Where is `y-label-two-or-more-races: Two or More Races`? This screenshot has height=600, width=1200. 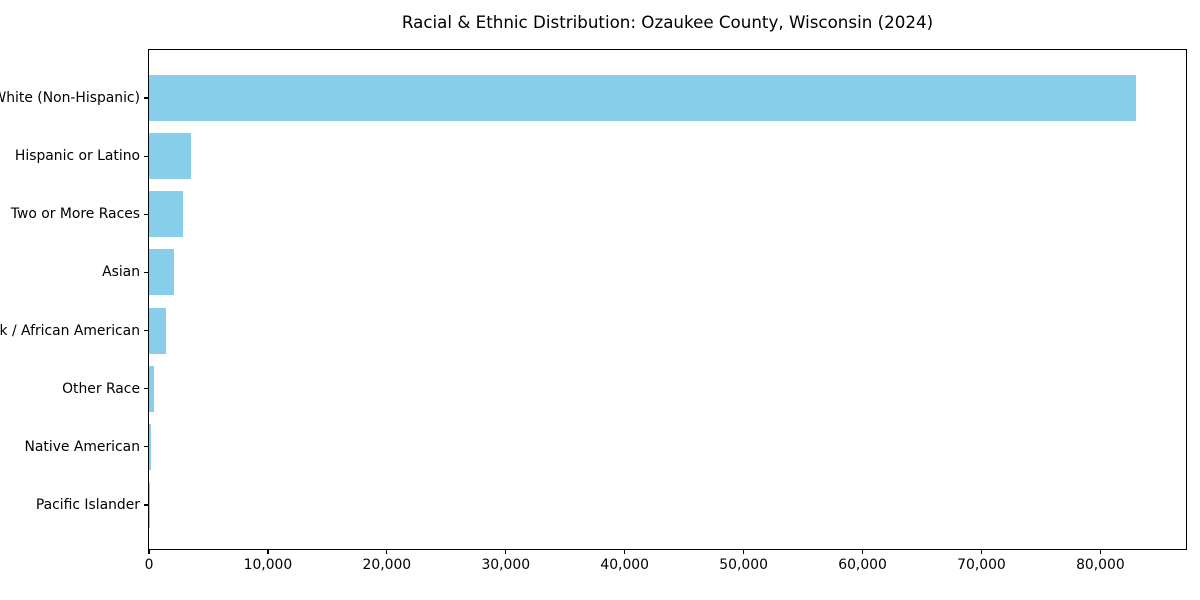
y-label-two-or-more-races: Two or More Races is located at coordinates (75, 214).